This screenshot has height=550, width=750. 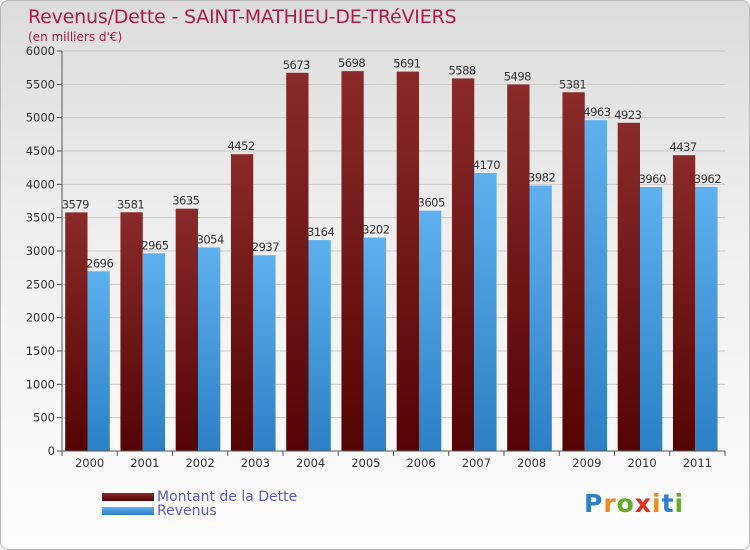 I want to click on legend-item-revenus: Revenus, so click(x=159, y=511).